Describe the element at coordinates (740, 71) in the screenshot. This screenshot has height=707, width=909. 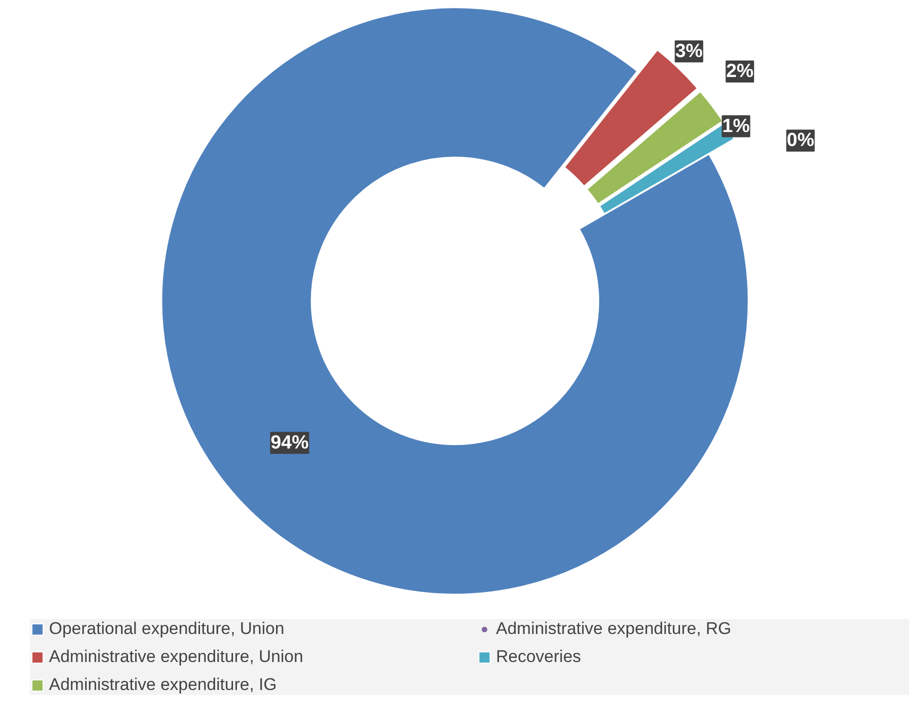
I see `data-label: 2%` at that location.